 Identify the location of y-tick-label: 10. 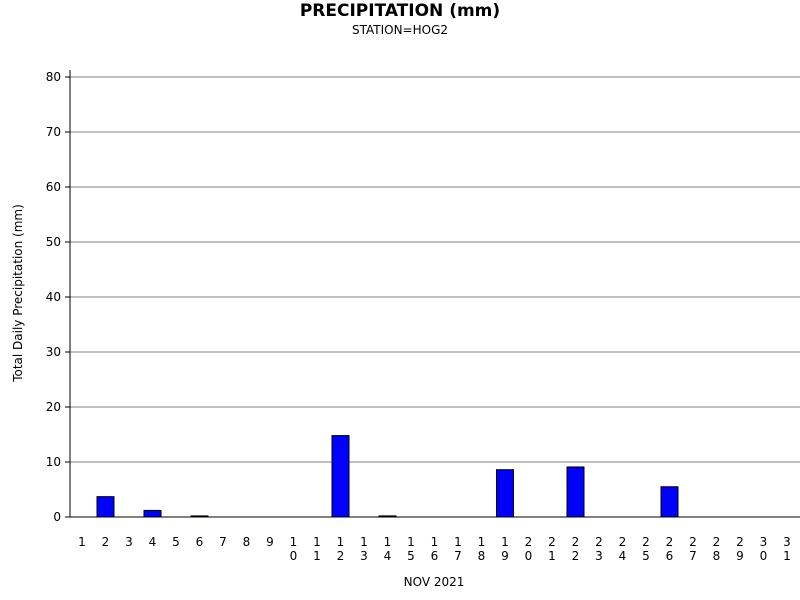
(53, 462).